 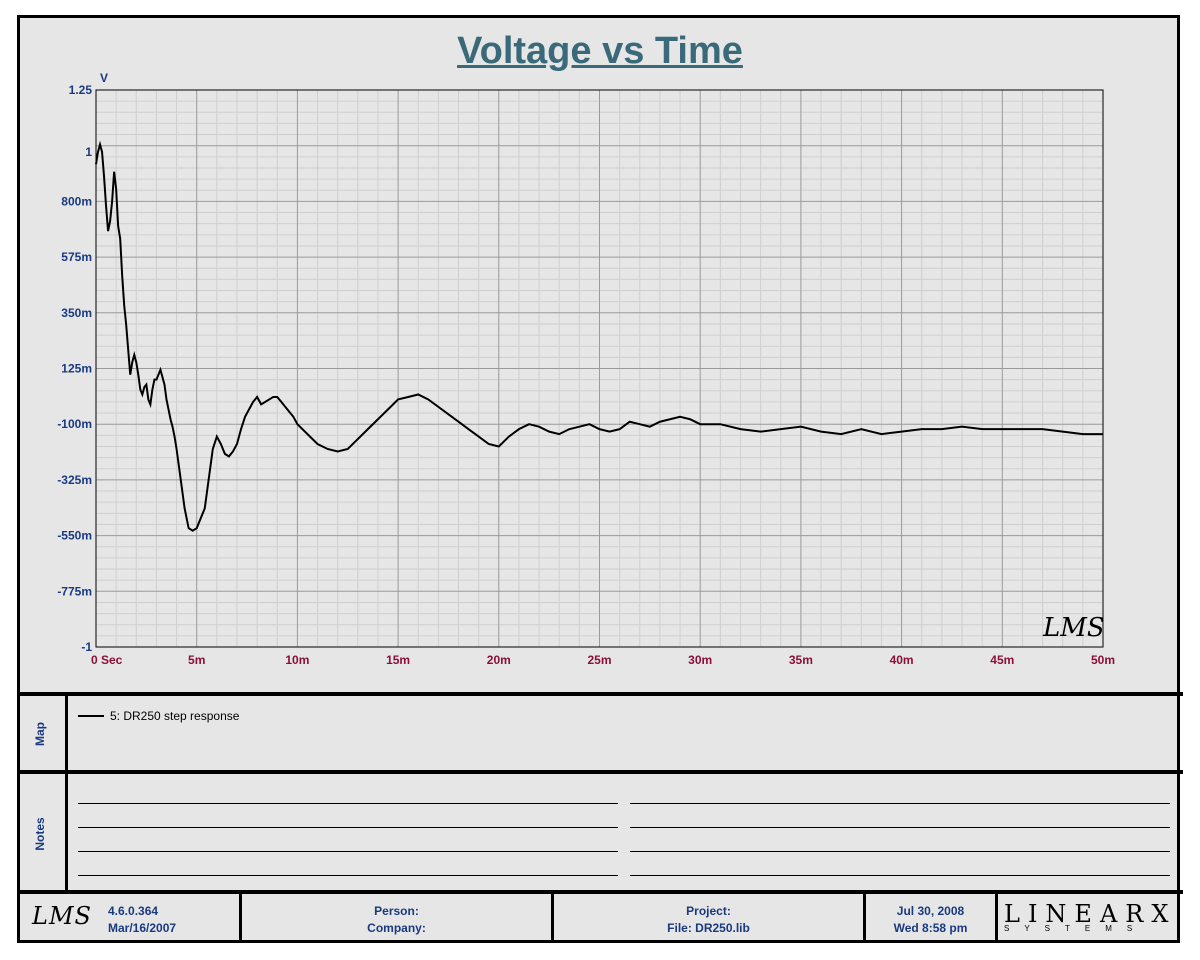 I want to click on x-tick-label: 20m, so click(x=499, y=660).